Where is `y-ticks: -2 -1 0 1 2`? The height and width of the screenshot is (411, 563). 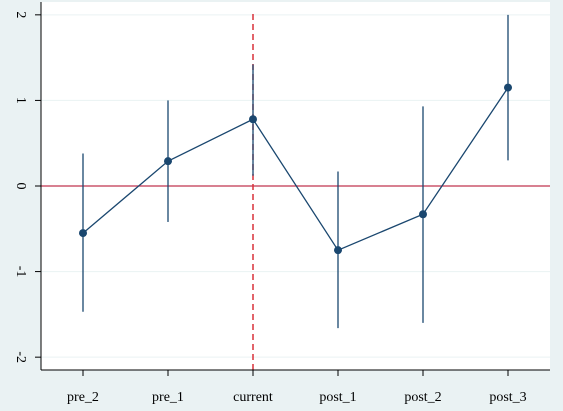 y-ticks: -2 -1 0 1 2 is located at coordinates (27, 187).